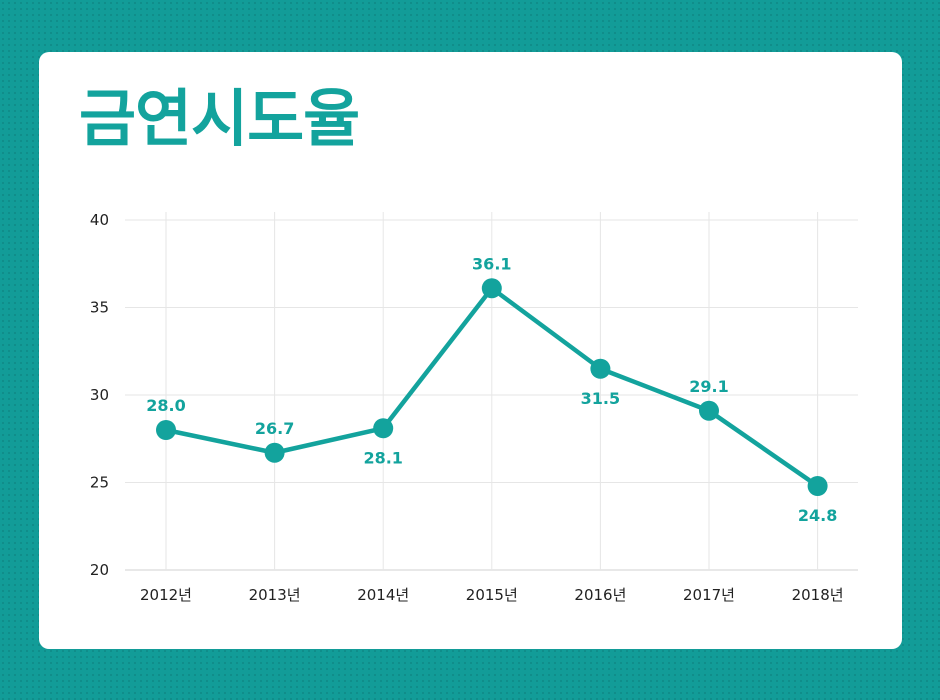 Image resolution: width=940 pixels, height=700 pixels. What do you see at coordinates (382, 457) in the screenshot?
I see `data-label: 28.1` at bounding box center [382, 457].